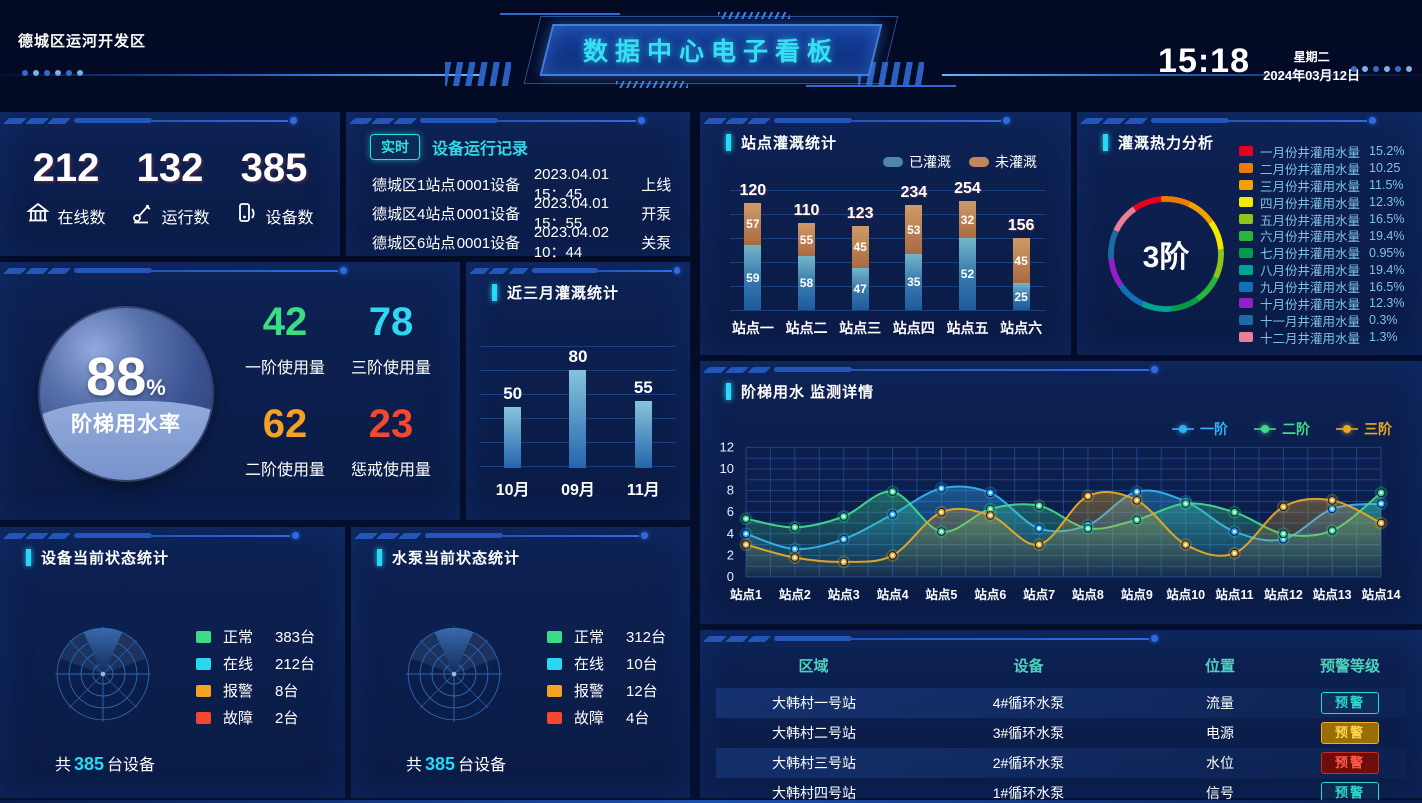 The image size is (1422, 803). Describe the element at coordinates (1310, 220) in the screenshot. I see `legend-label: 五月份井灌用水量` at that location.